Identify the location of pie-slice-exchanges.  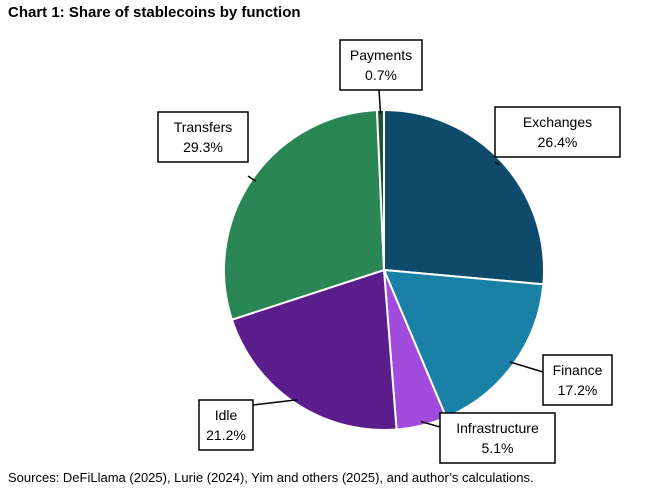
(464, 197).